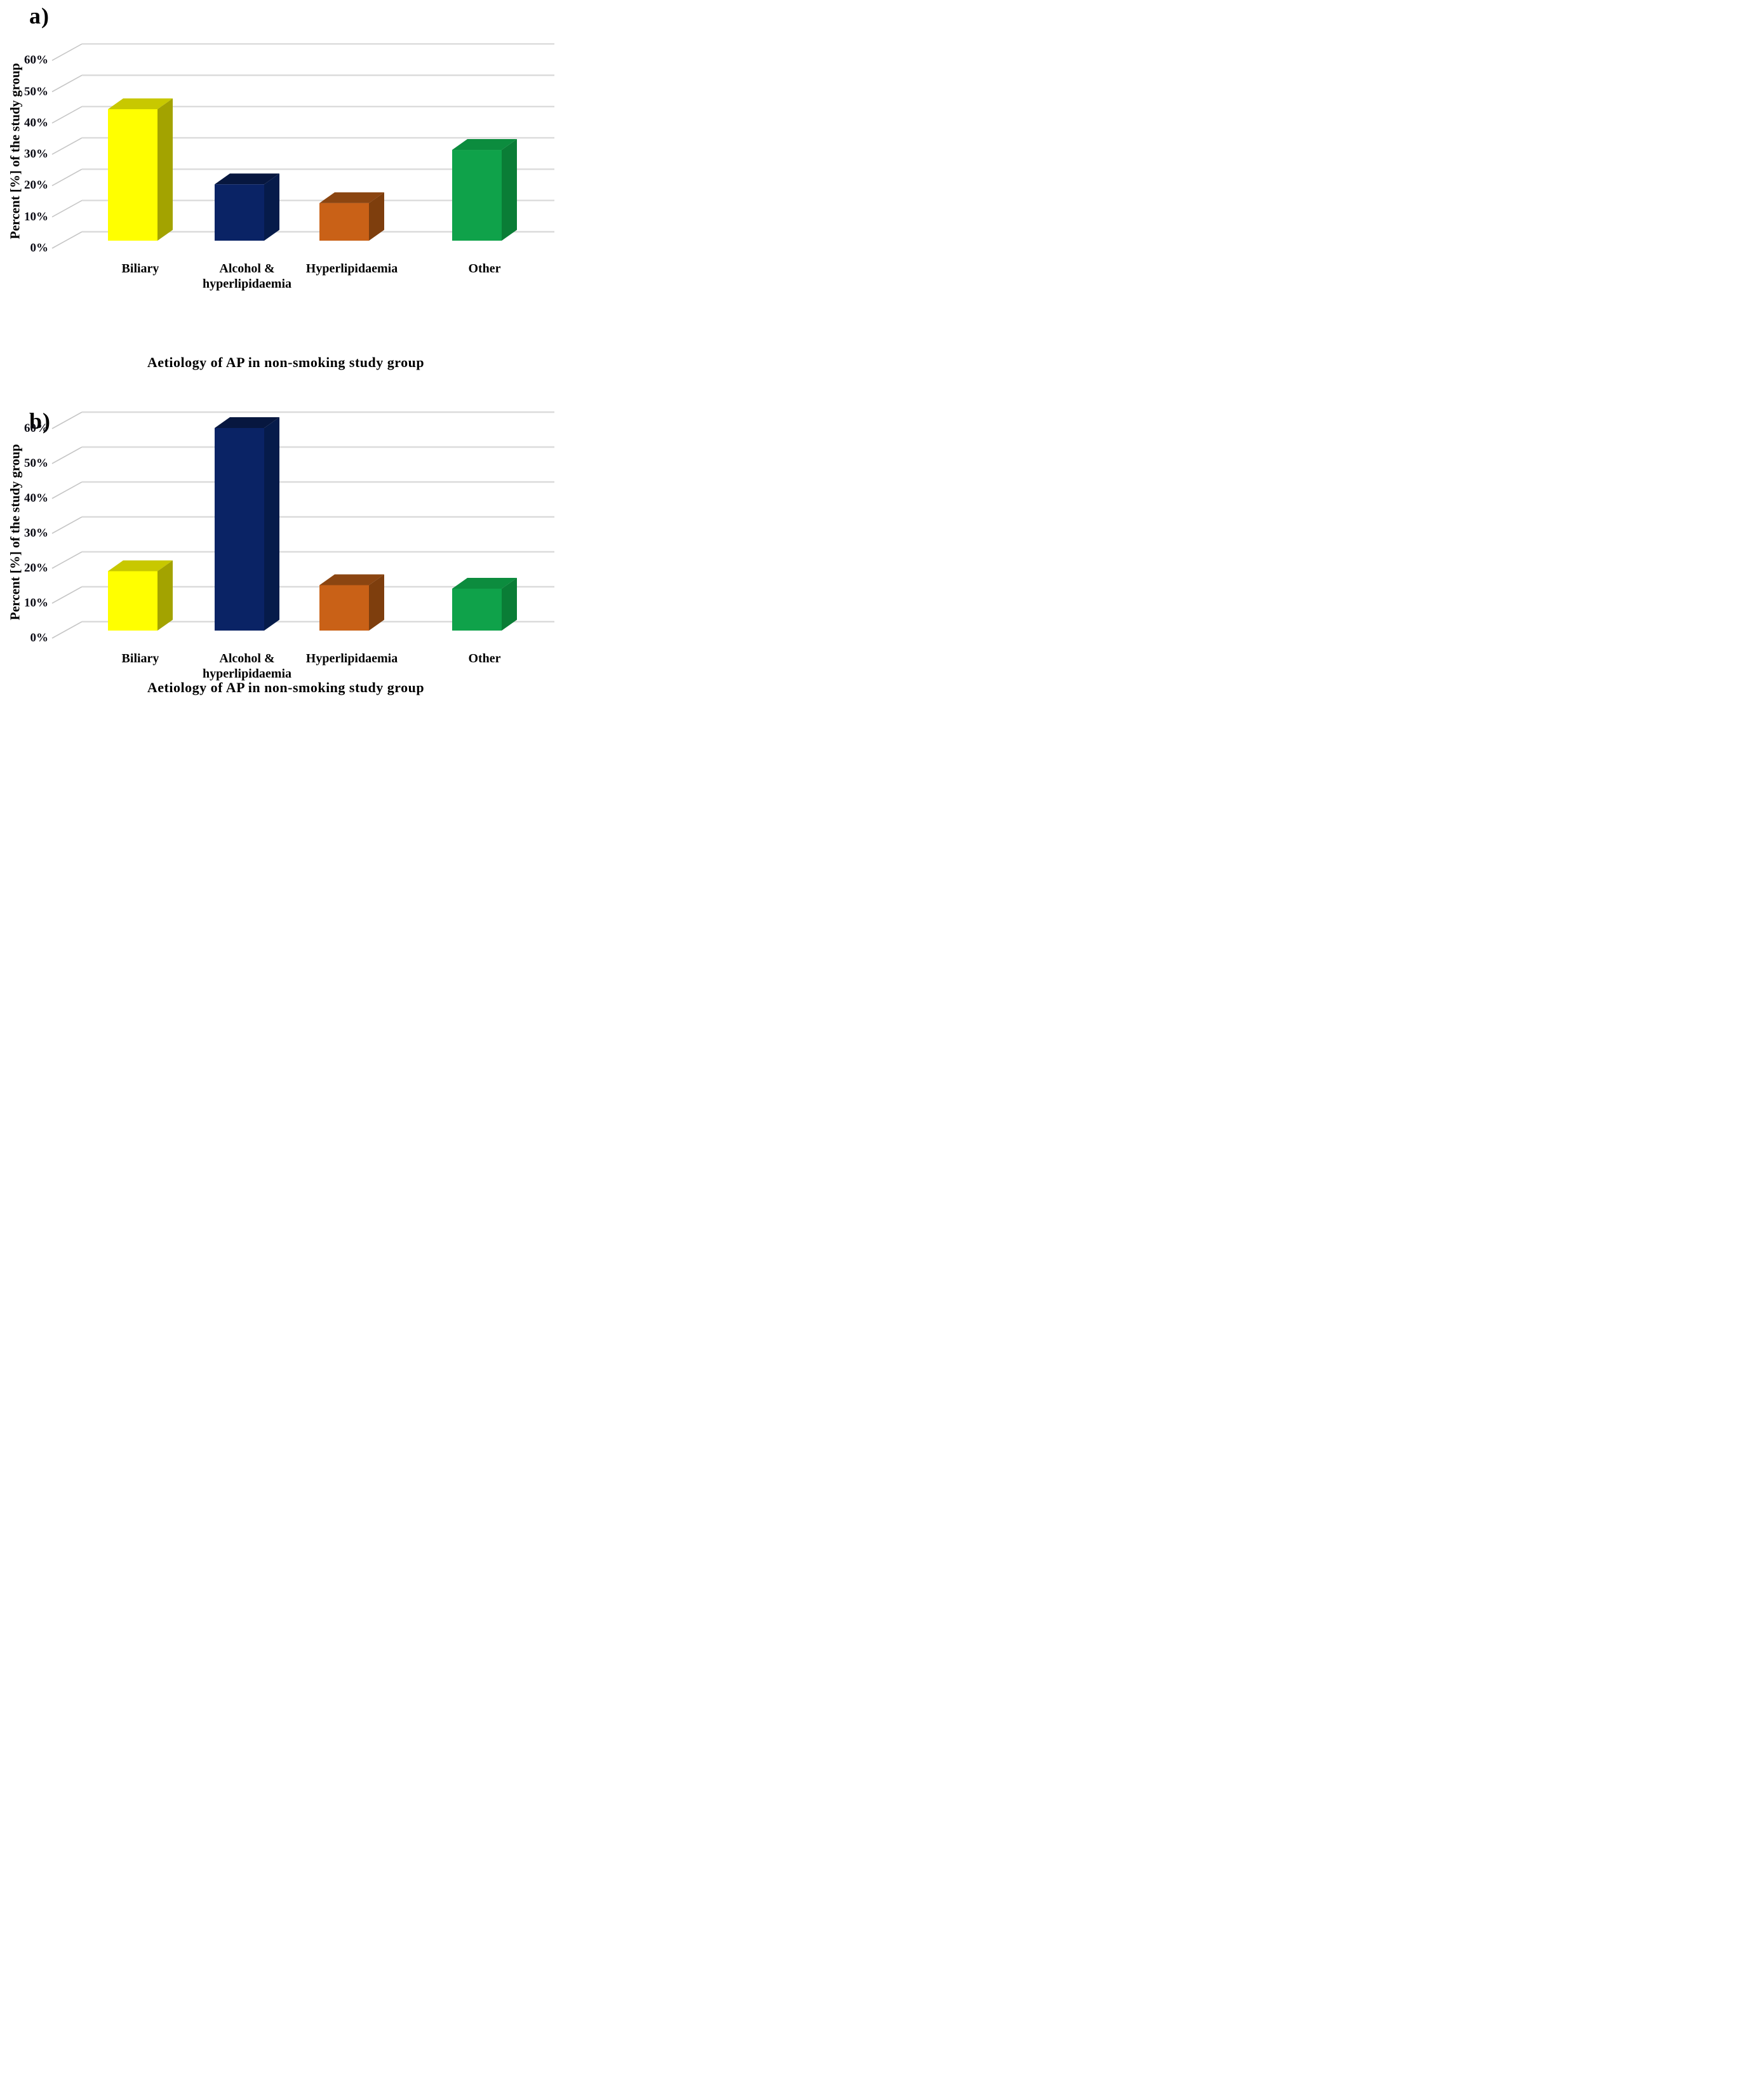 Image resolution: width=1747 pixels, height=2100 pixels. I want to click on panel-b-label: b), so click(40, 421).